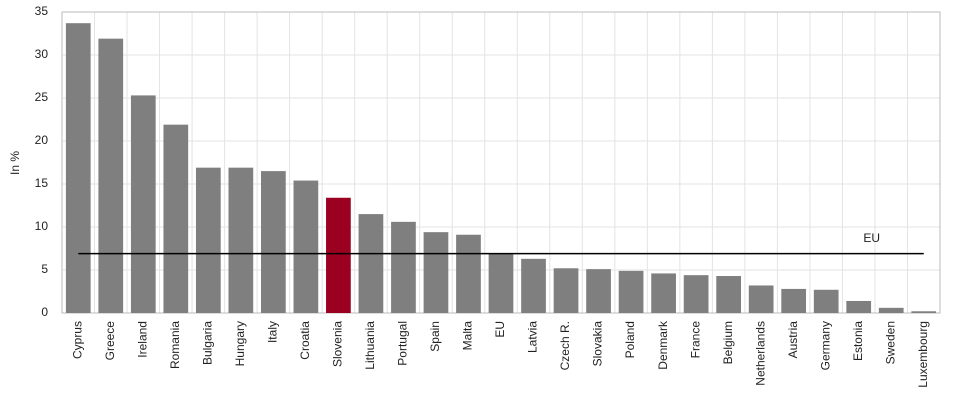 This screenshot has width=960, height=409. What do you see at coordinates (110, 341) in the screenshot?
I see `x-tick-label: Greece` at bounding box center [110, 341].